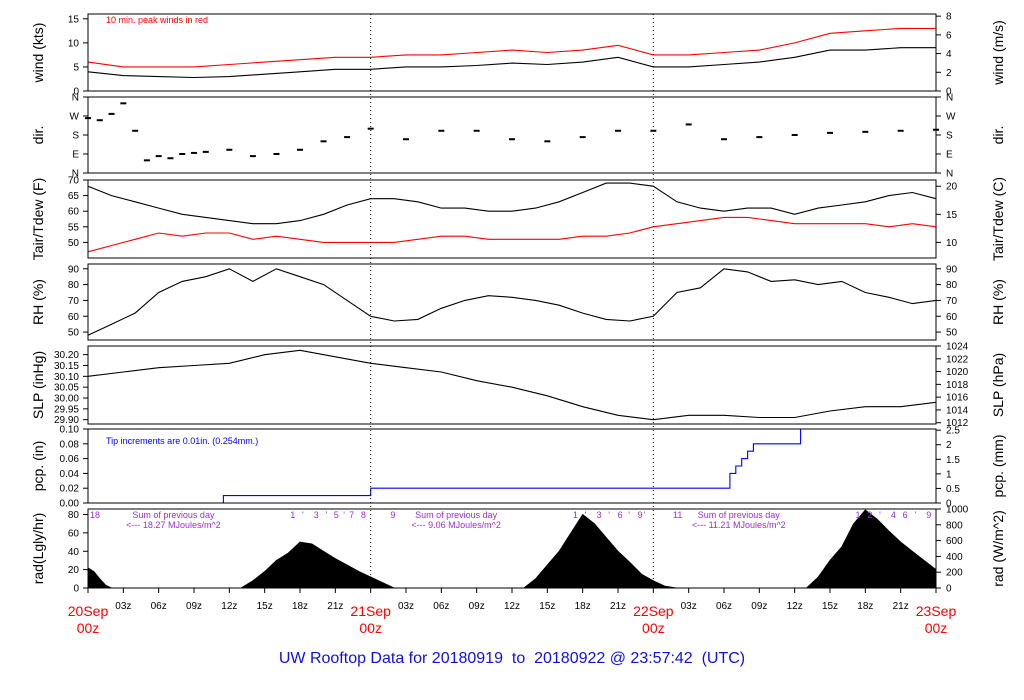 The width and height of the screenshot is (1024, 700). What do you see at coordinates (512, 203) in the screenshot?
I see `tair-line` at bounding box center [512, 203].